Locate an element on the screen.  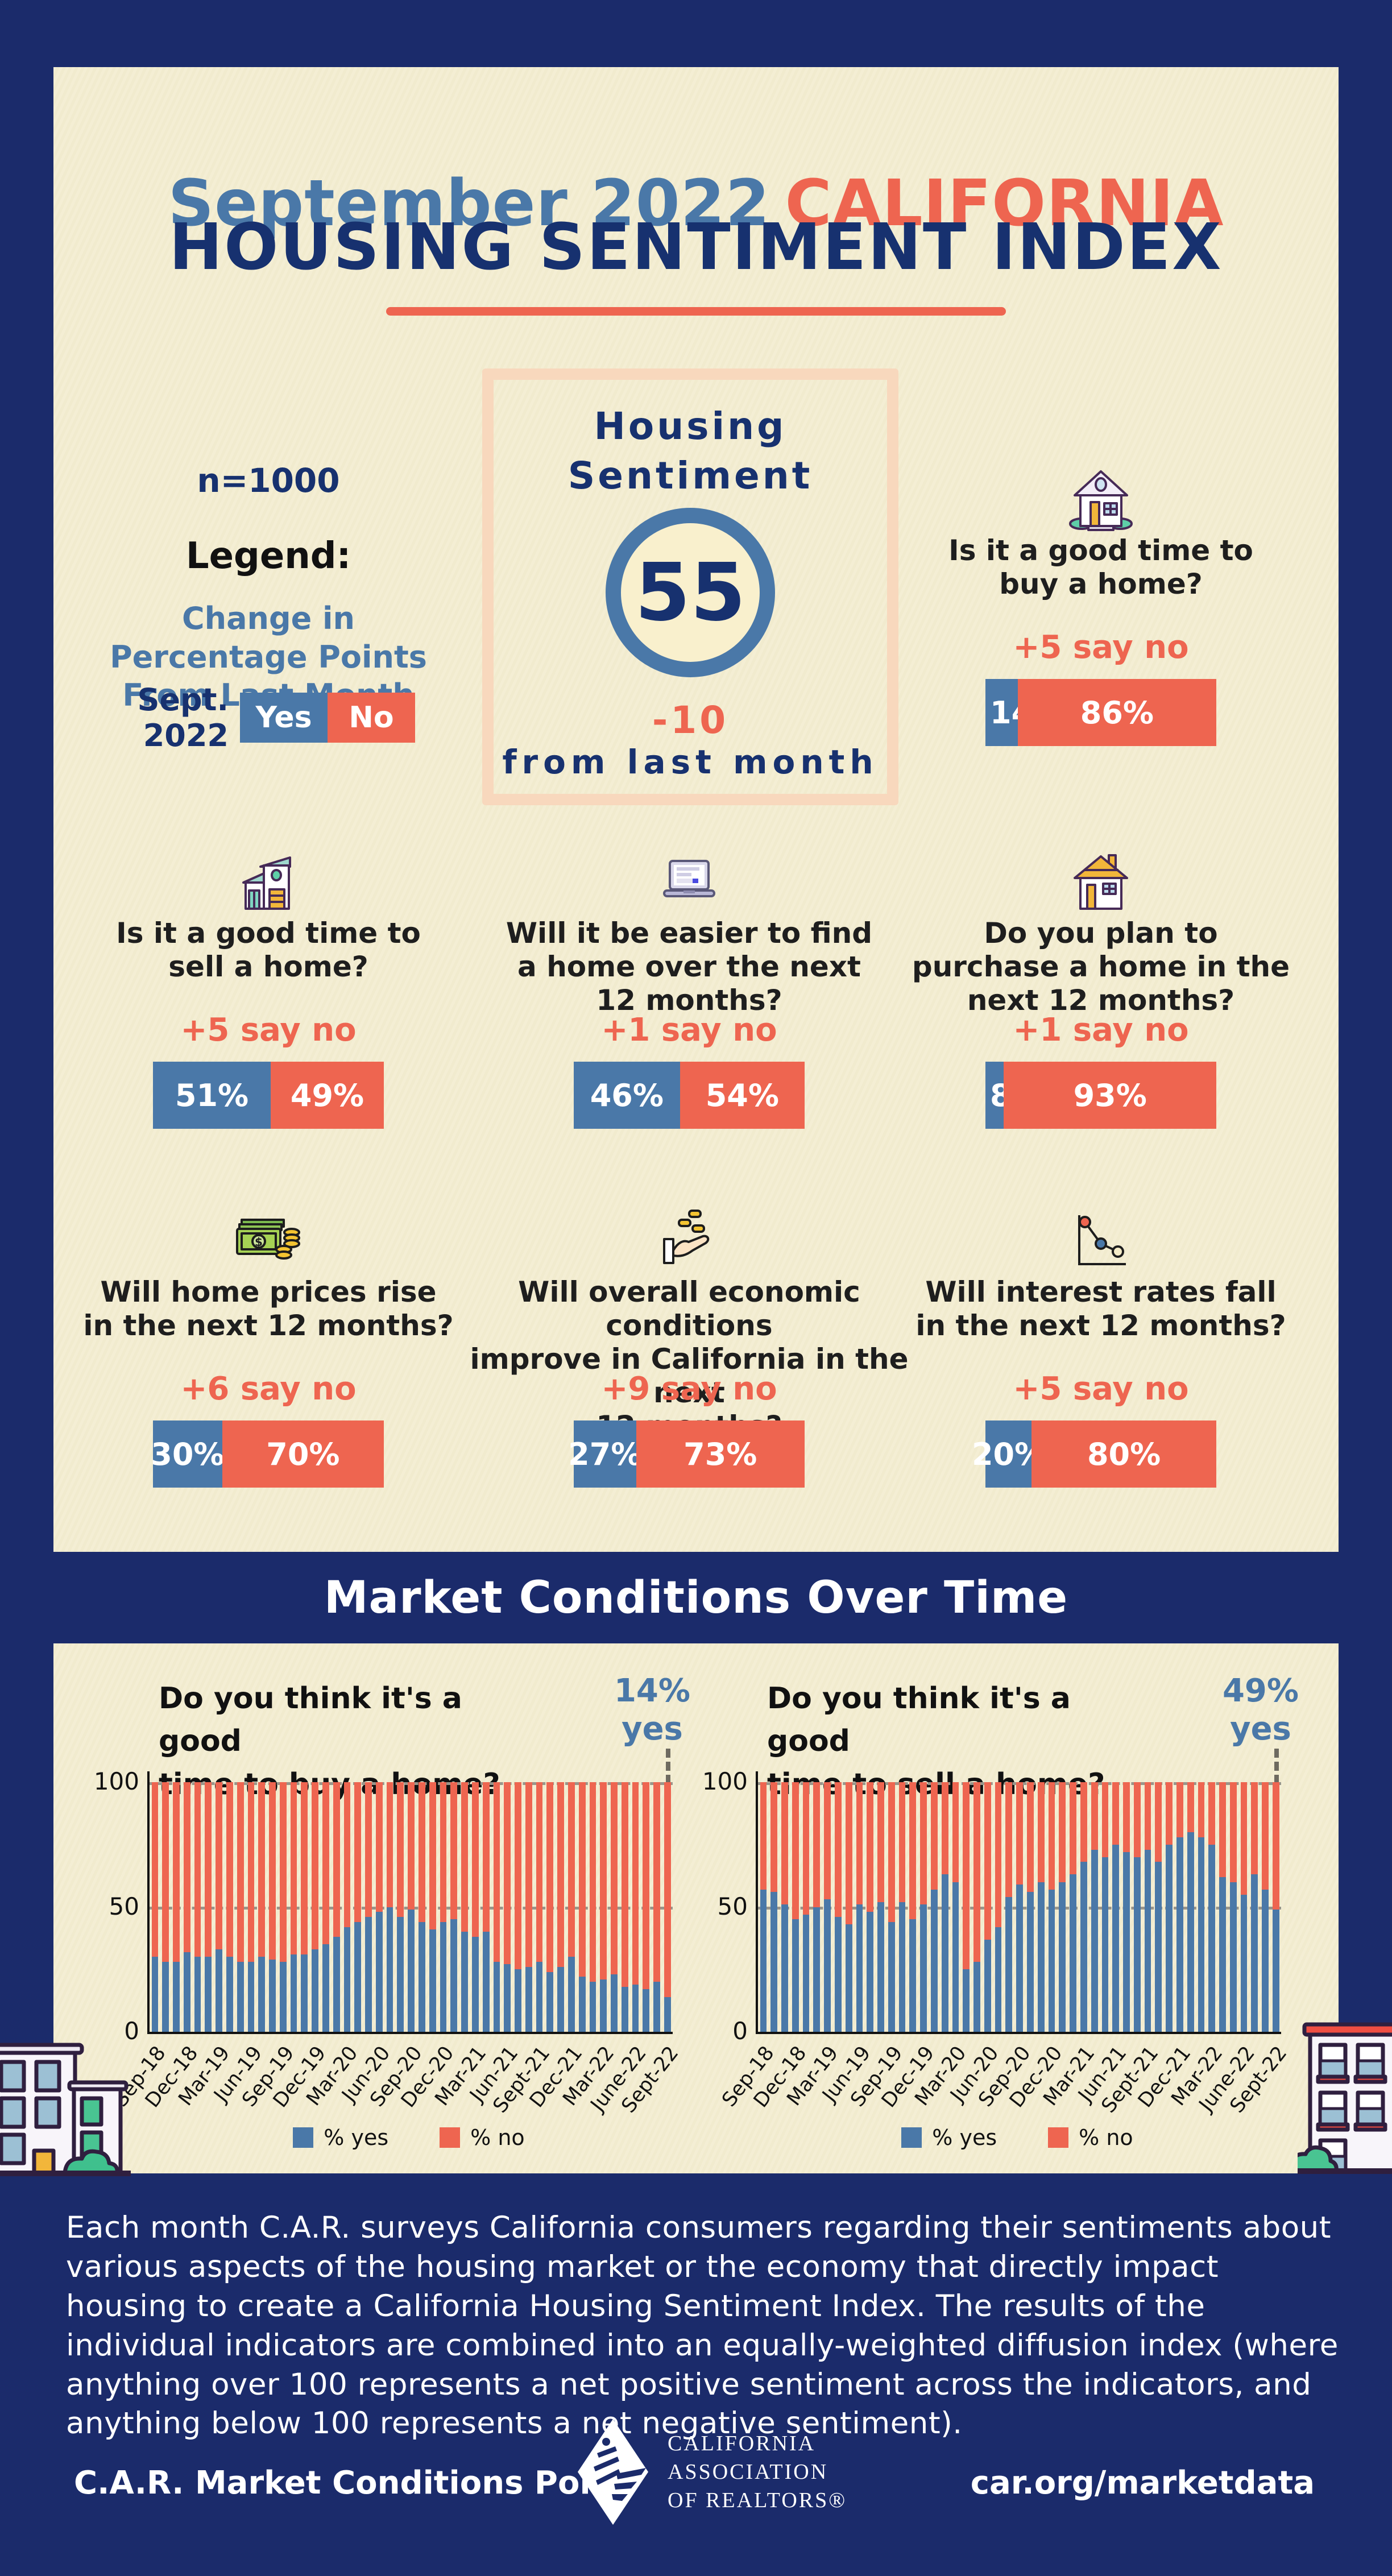
yes-segment: 8% is located at coordinates (1013, 1095).